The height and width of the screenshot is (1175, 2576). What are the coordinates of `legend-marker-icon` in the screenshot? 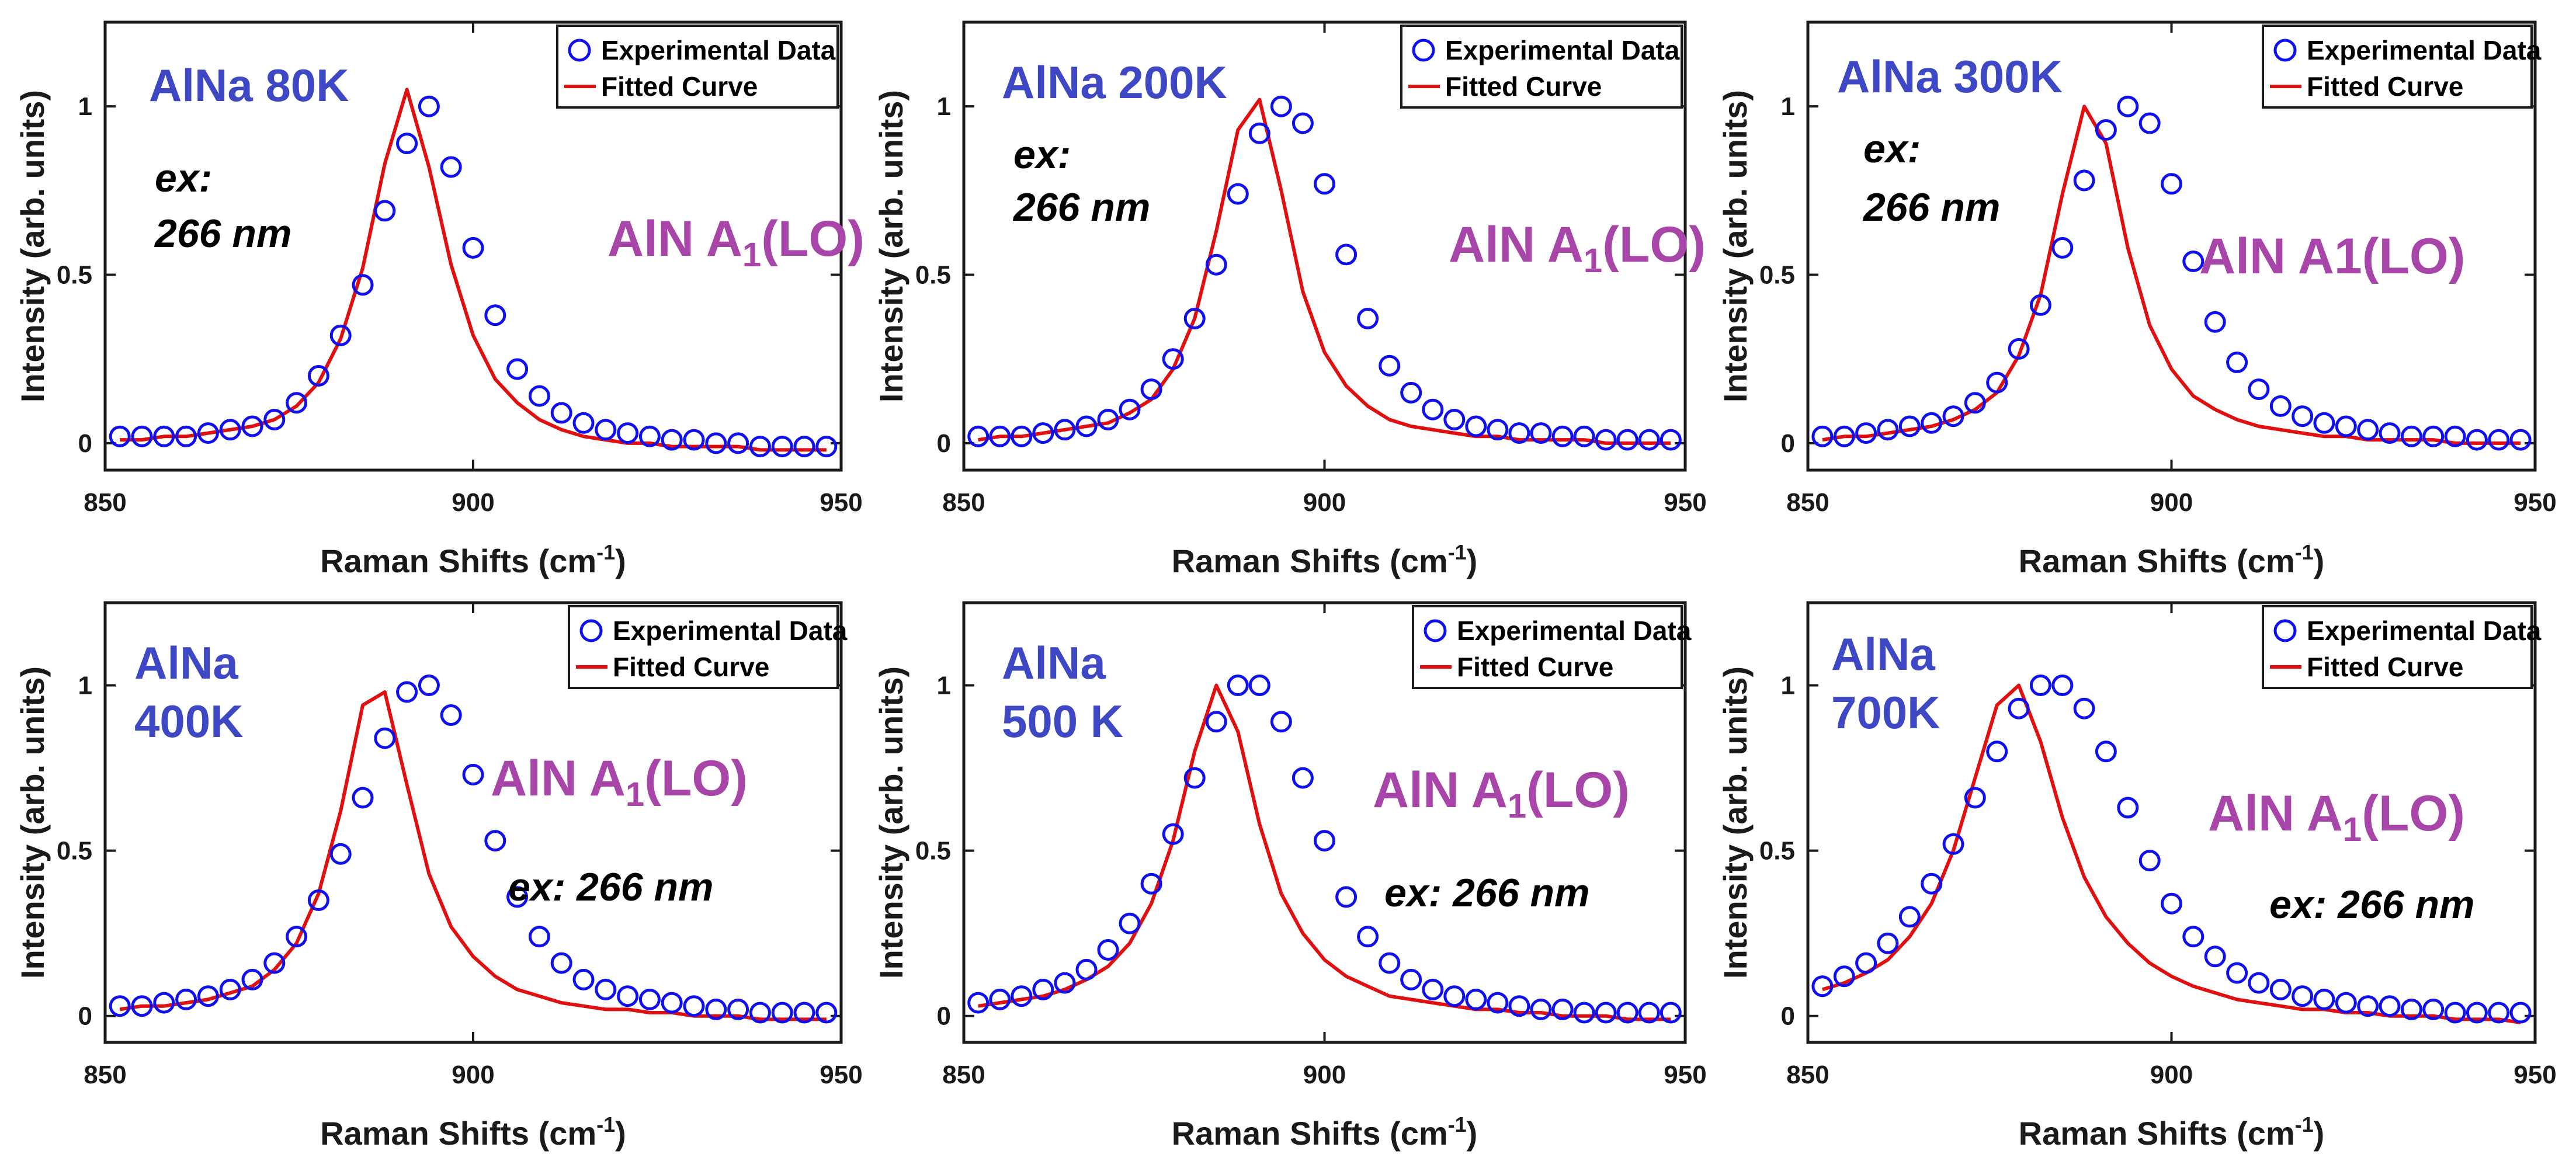 It's located at (2285, 50).